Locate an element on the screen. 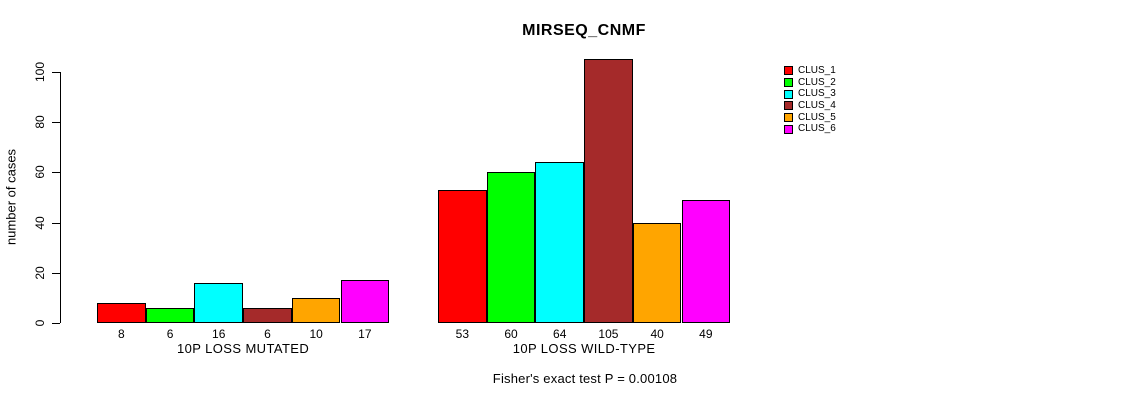 This screenshot has width=1140, height=400. bar-value-label: 8 is located at coordinates (121, 334).